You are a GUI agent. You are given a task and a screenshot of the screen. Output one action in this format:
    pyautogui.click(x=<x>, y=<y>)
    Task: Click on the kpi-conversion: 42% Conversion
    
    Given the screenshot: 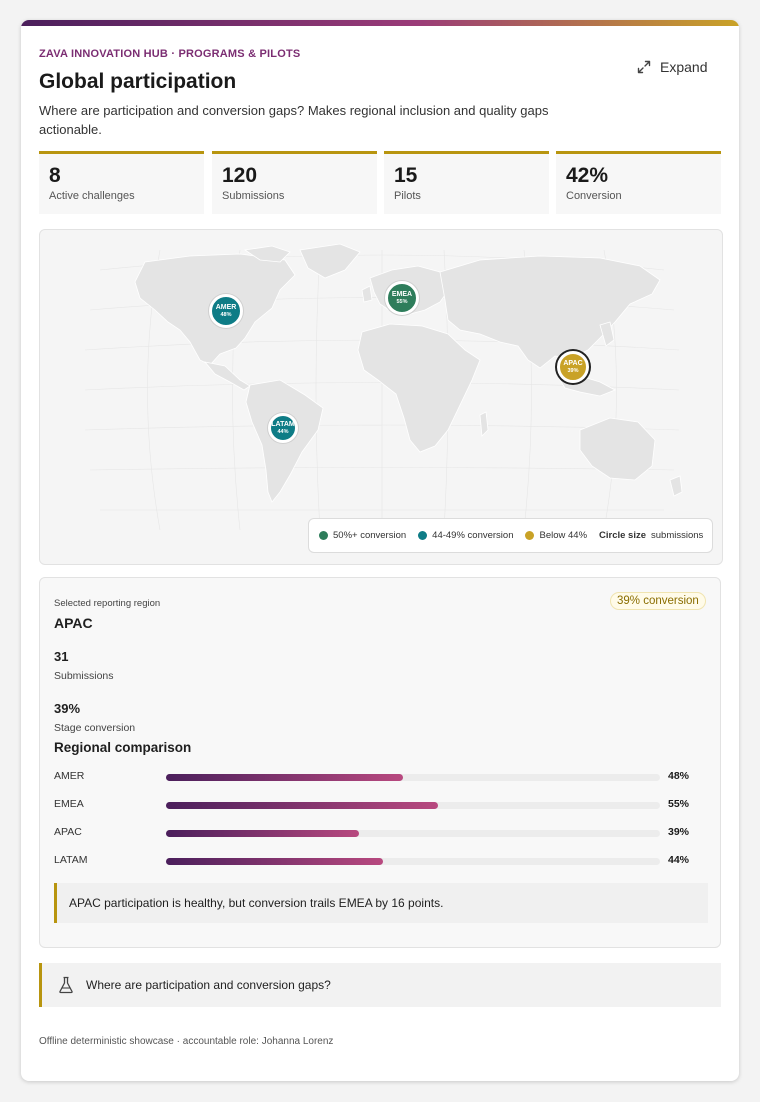 What is the action you would take?
    pyautogui.click(x=638, y=182)
    